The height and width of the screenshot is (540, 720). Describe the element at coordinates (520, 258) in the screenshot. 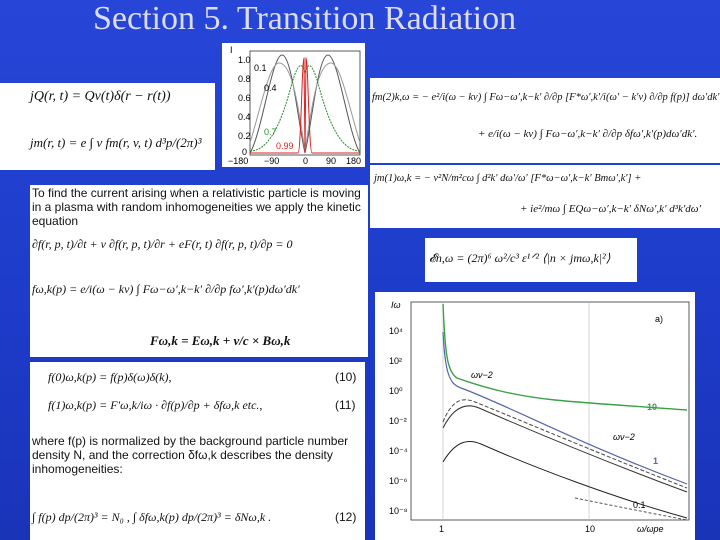

I see `equation: 𝓔n,ω = (2π)⁶ ω²/c³ ε¹ᐟ² ⟨|n × jmω,k|²⟩` at that location.